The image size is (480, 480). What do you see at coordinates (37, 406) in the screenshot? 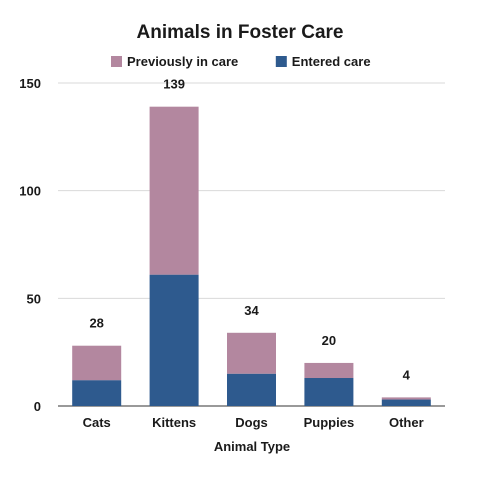
I see `y-tick-label: 0` at bounding box center [37, 406].